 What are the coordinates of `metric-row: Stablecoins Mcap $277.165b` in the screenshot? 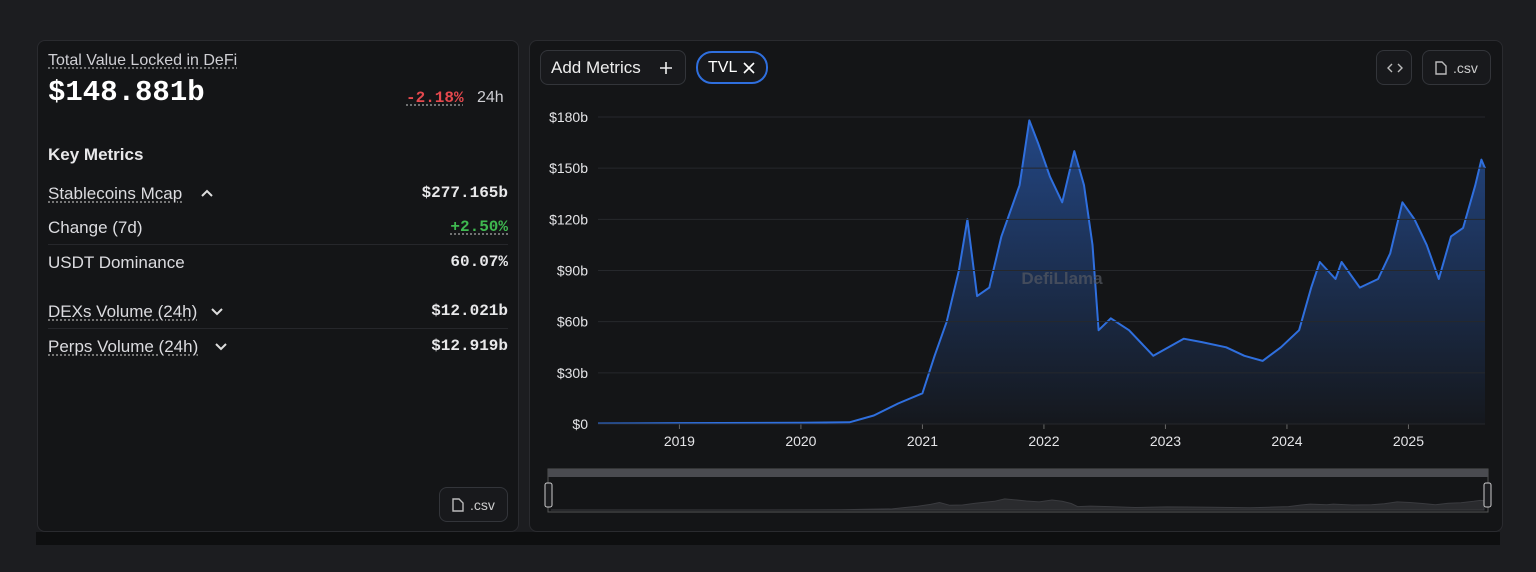 It's located at (278, 193).